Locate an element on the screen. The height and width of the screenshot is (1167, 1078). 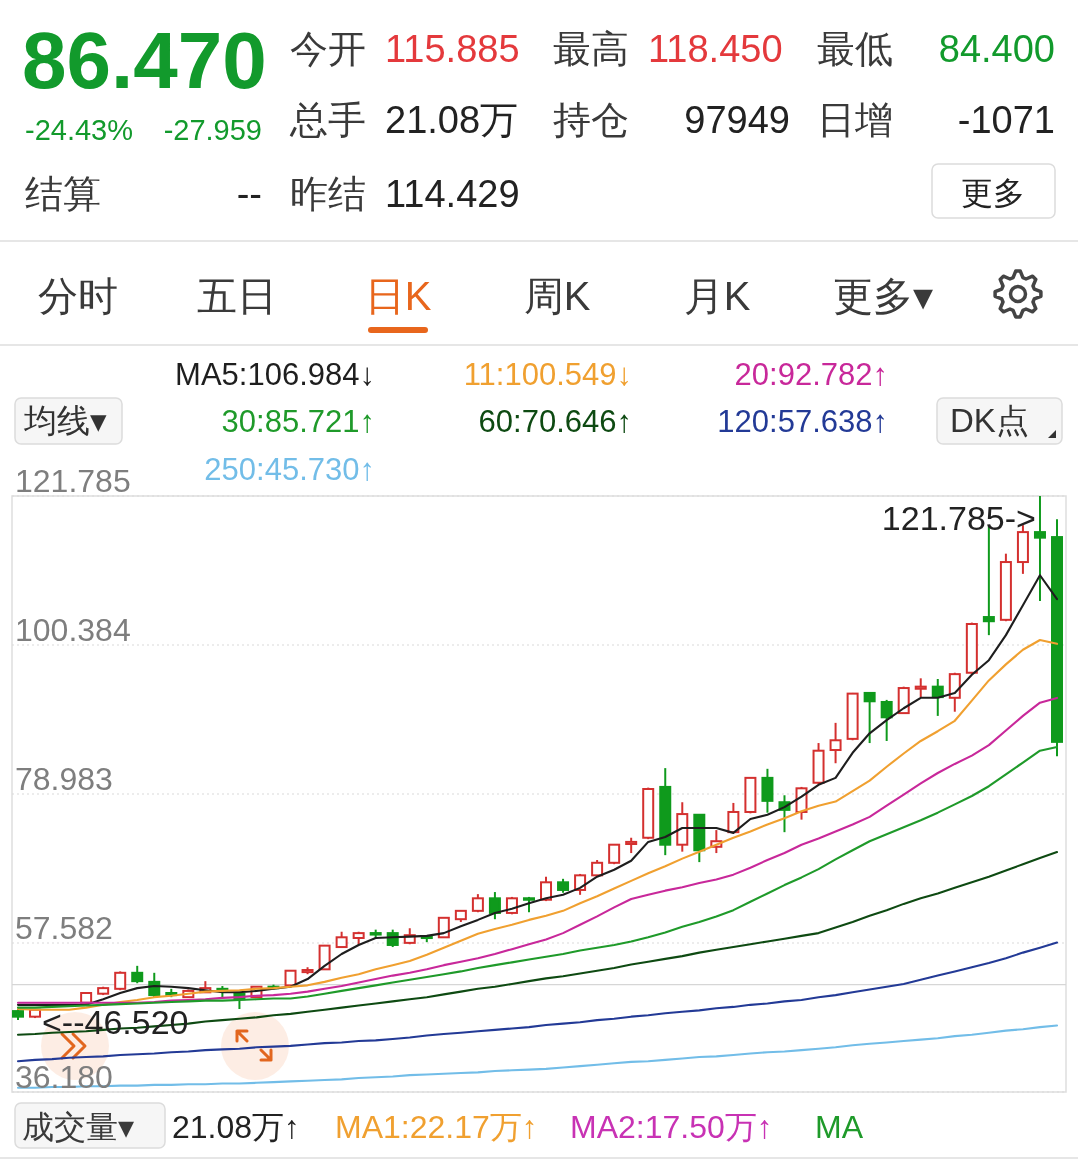
text: 分时 is located at coordinates (78, 296).